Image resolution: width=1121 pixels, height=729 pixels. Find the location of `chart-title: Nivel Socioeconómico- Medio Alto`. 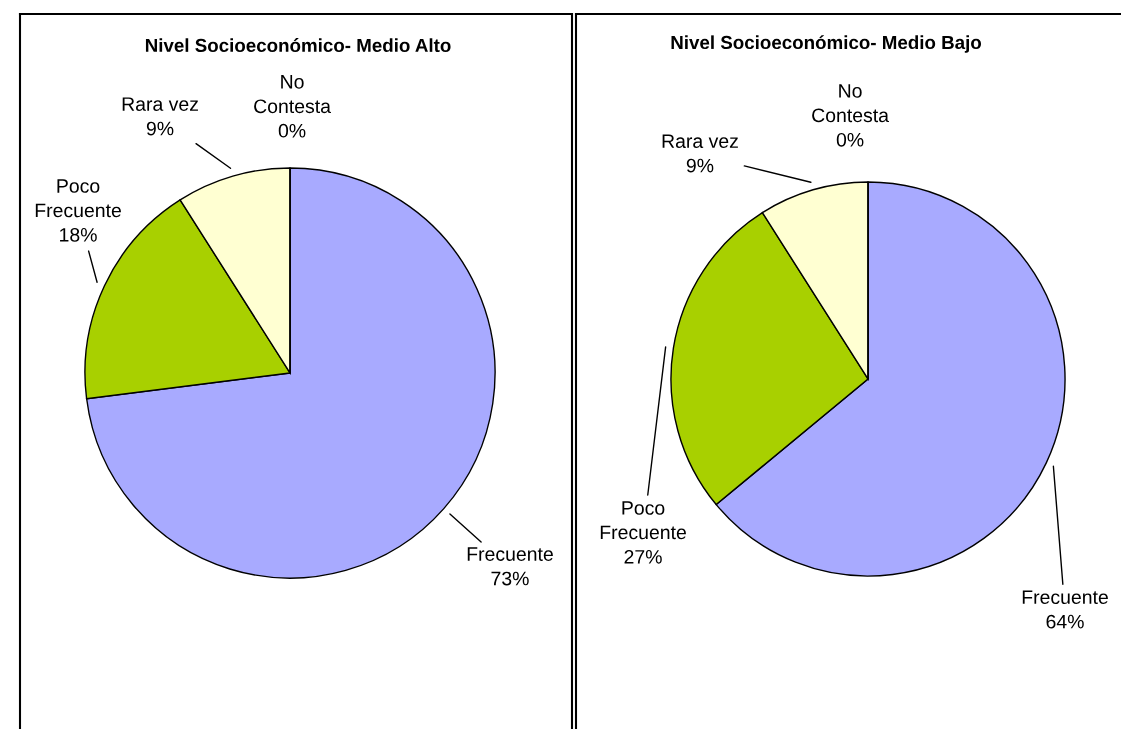

chart-title: Nivel Socioeconómico- Medio Alto is located at coordinates (298, 45).